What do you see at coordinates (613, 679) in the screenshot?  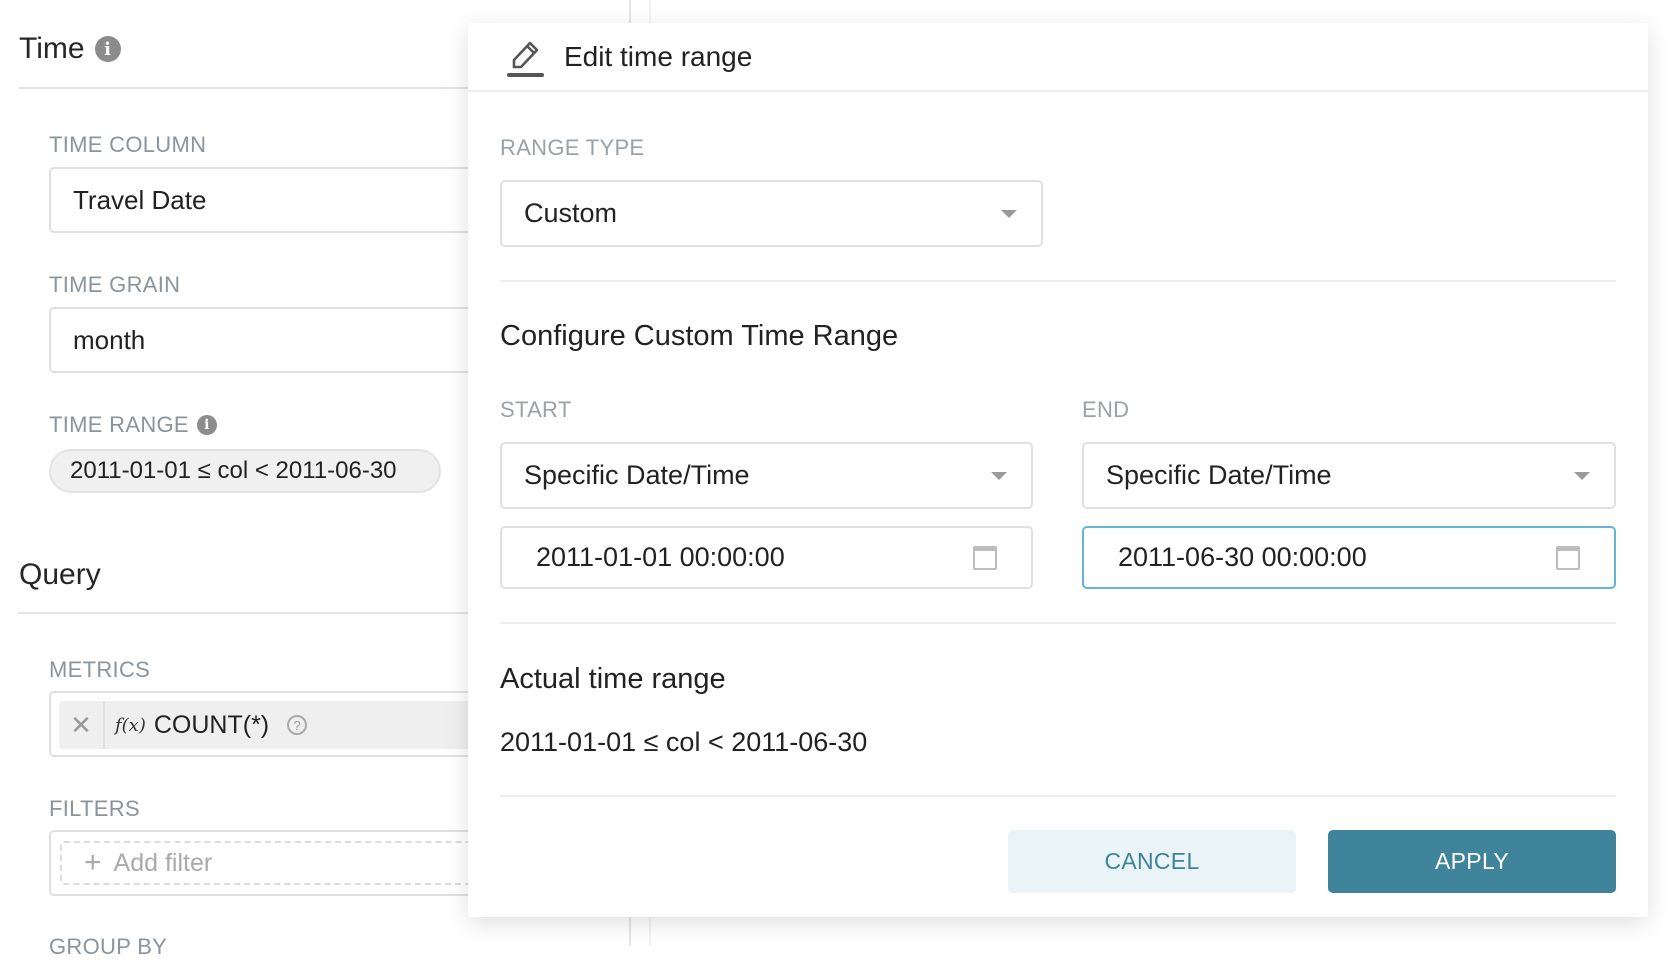 I see `actual-range-title: Actual time range` at bounding box center [613, 679].